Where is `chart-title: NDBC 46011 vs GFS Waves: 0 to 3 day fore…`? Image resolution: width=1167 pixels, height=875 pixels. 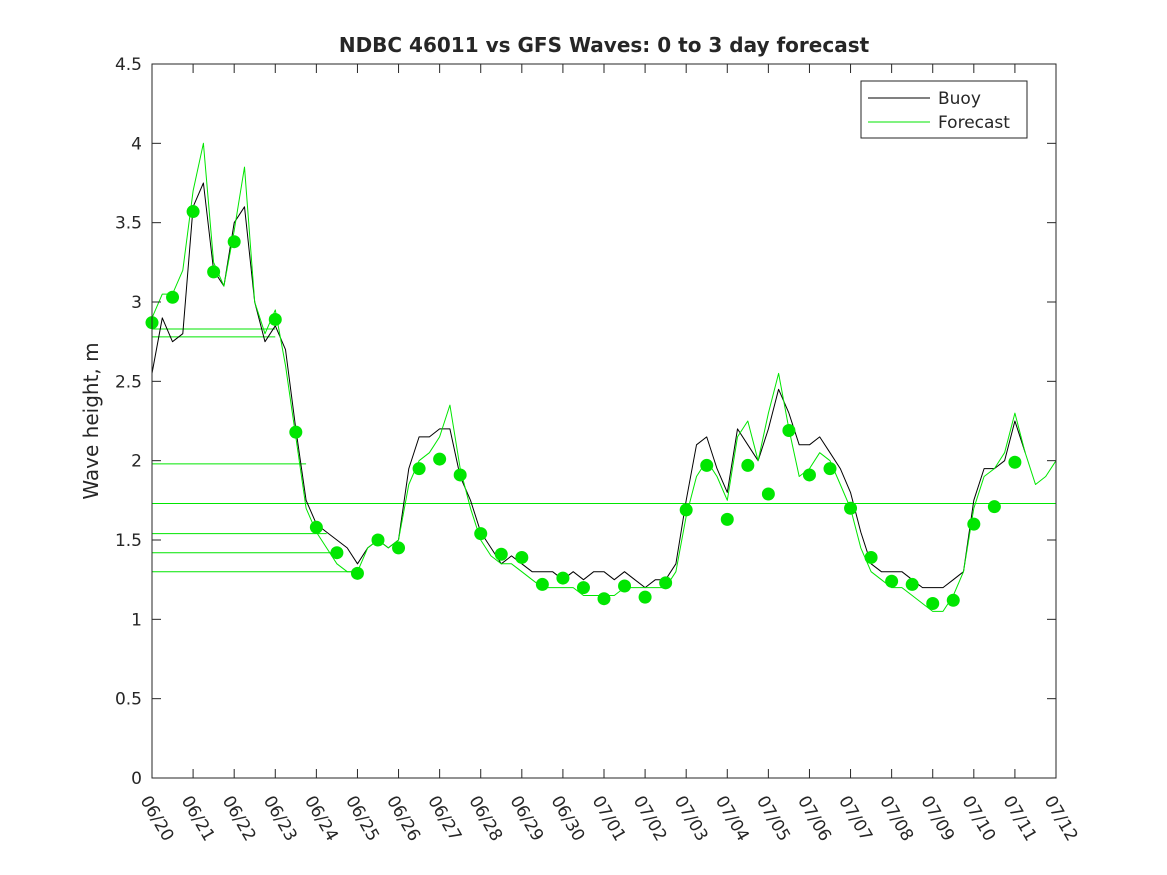
chart-title: NDBC 46011 vs GFS Waves: 0 to 3 day fore… is located at coordinates (604, 45).